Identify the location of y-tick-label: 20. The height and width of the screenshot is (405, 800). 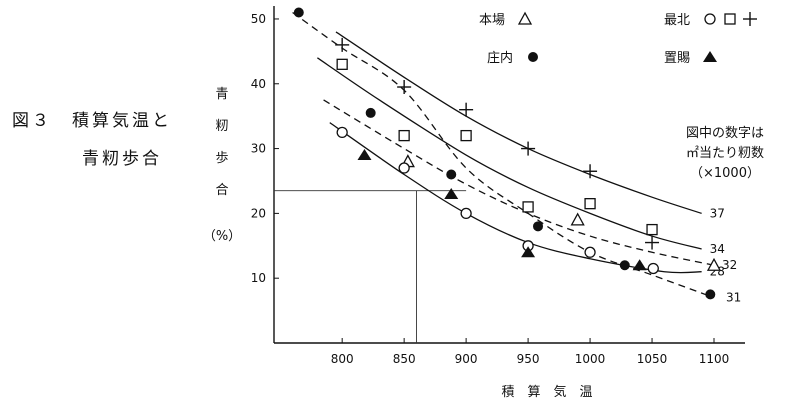
(258, 213).